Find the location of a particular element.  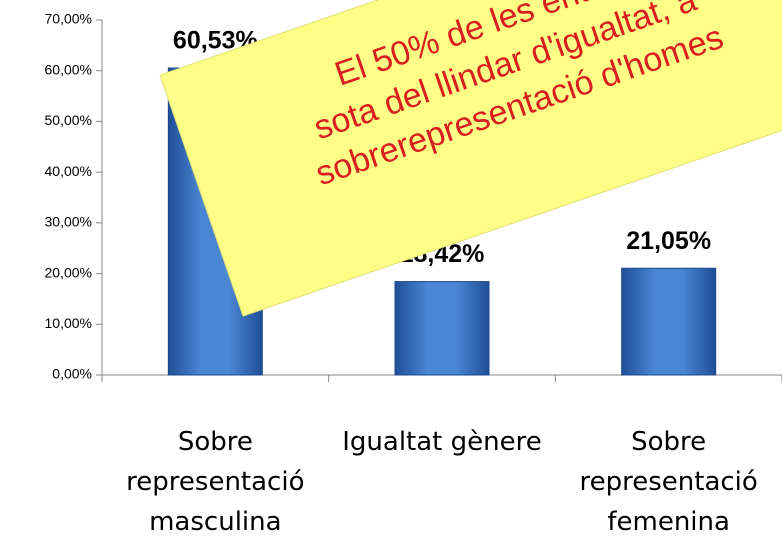

y-tick-label: 40,00% is located at coordinates (68, 171).